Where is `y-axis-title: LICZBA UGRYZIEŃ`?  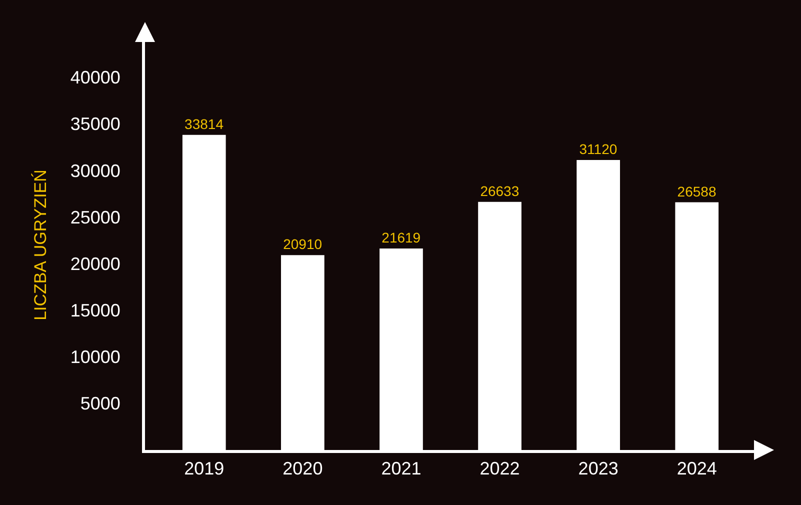 y-axis-title: LICZBA UGRYZIEŃ is located at coordinates (40, 245).